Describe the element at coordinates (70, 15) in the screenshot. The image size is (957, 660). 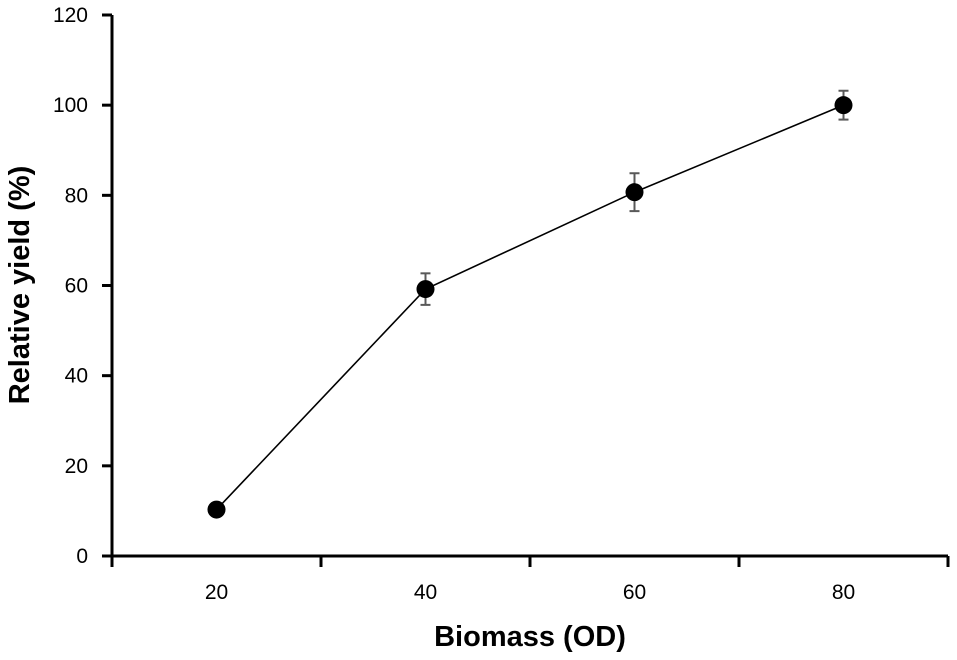
I see `y-tick-label: 120` at that location.